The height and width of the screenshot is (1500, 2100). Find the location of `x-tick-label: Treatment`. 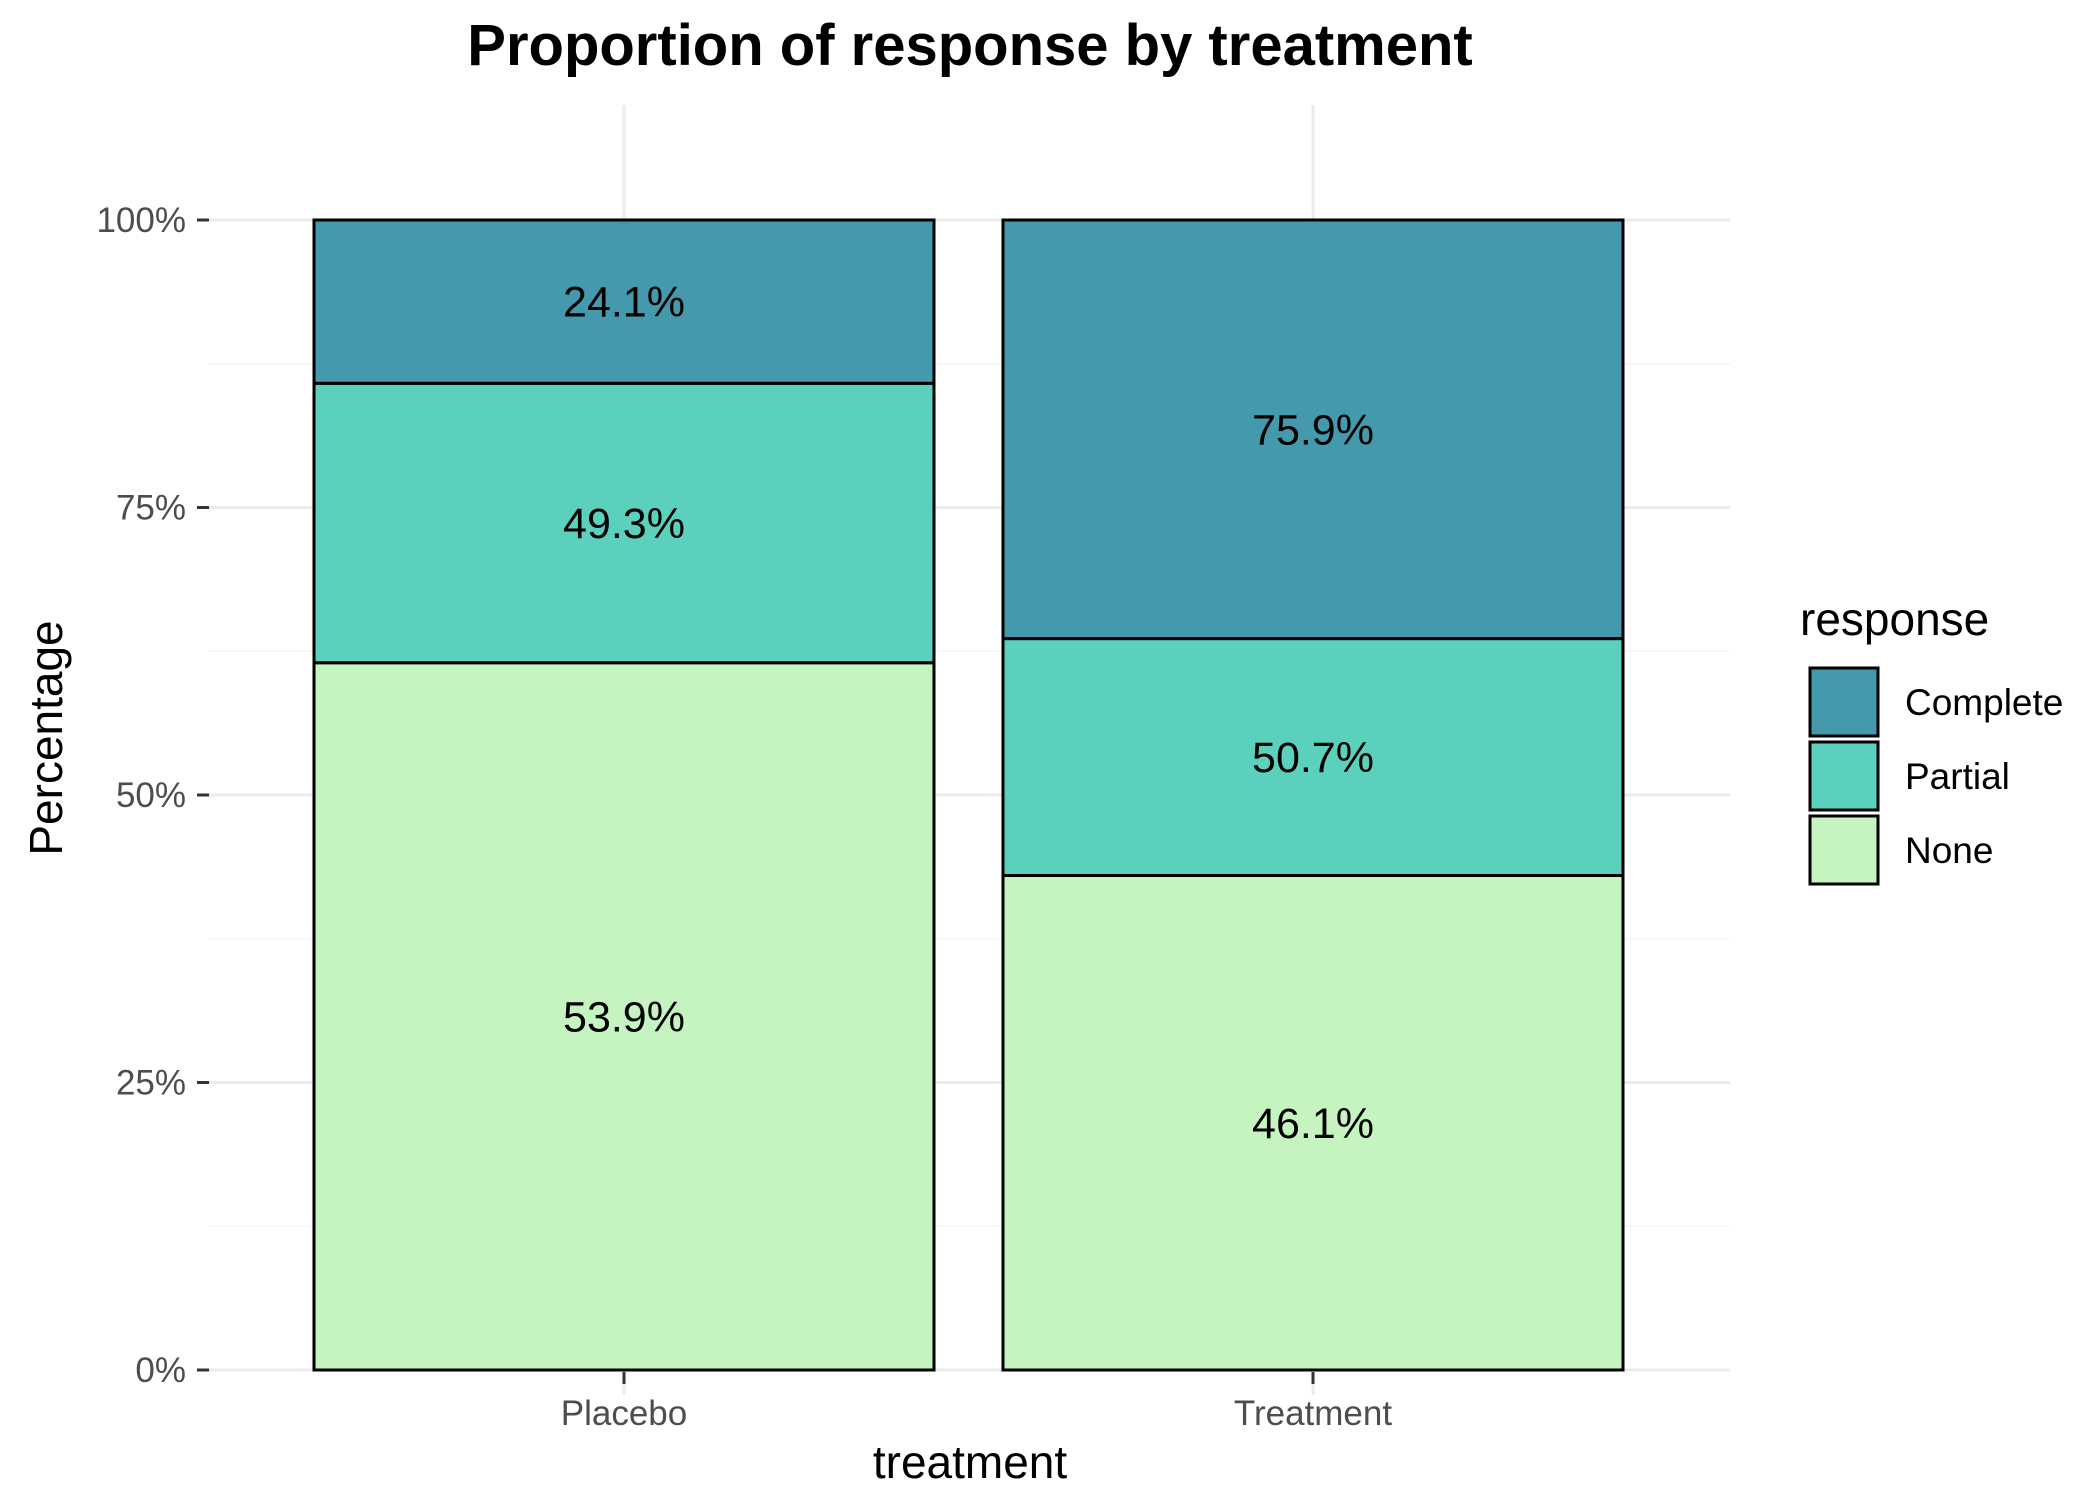

x-tick-label: Treatment is located at coordinates (1313, 1413).